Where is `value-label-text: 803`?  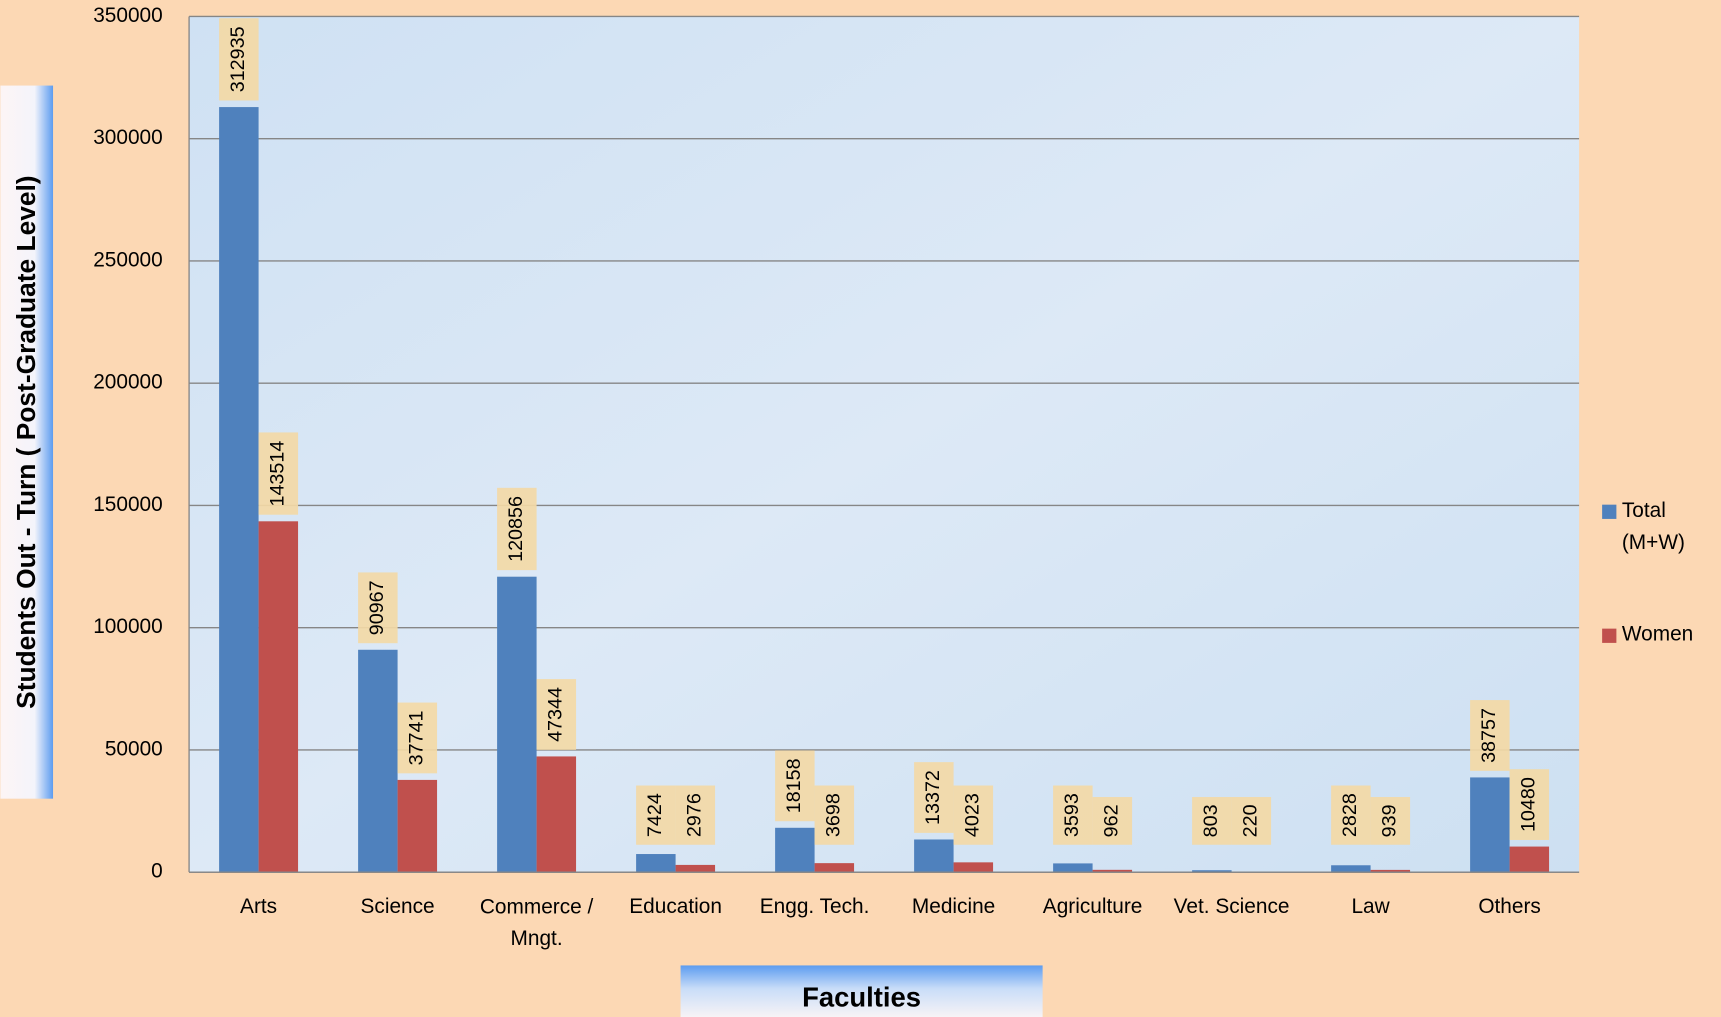
value-label-text: 803 is located at coordinates (1211, 820).